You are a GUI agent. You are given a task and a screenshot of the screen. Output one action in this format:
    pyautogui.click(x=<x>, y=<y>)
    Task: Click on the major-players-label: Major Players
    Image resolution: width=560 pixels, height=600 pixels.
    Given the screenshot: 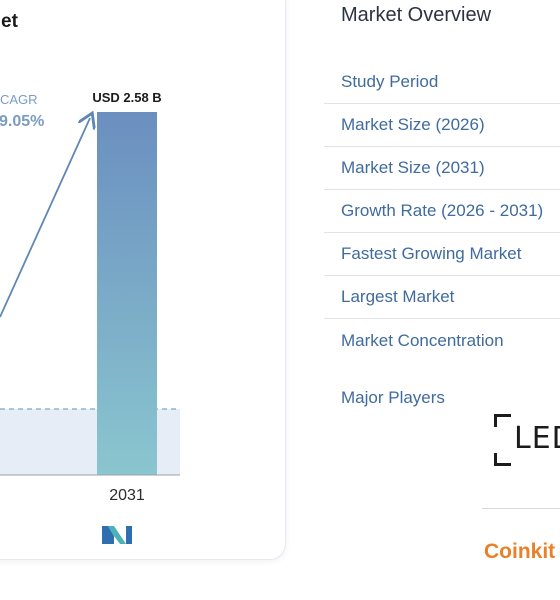 What is the action you would take?
    pyautogui.click(x=393, y=397)
    